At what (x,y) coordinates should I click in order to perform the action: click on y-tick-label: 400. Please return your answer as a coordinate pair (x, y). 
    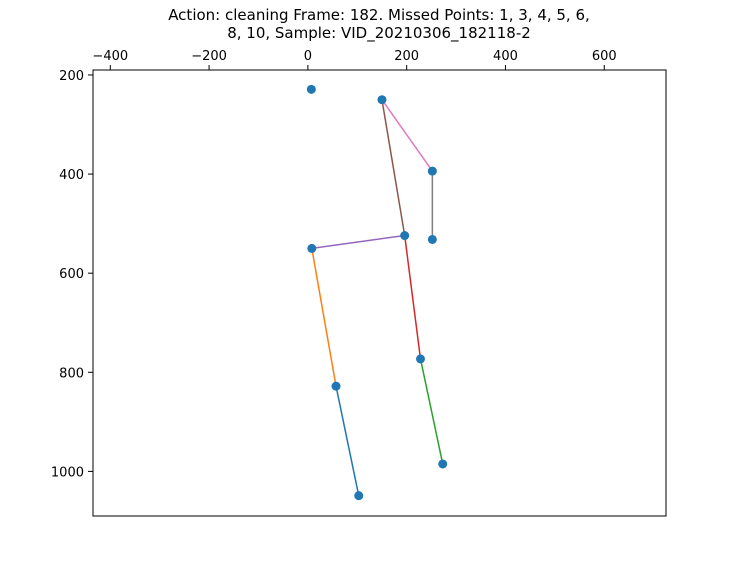
    Looking at the image, I should click on (71, 175).